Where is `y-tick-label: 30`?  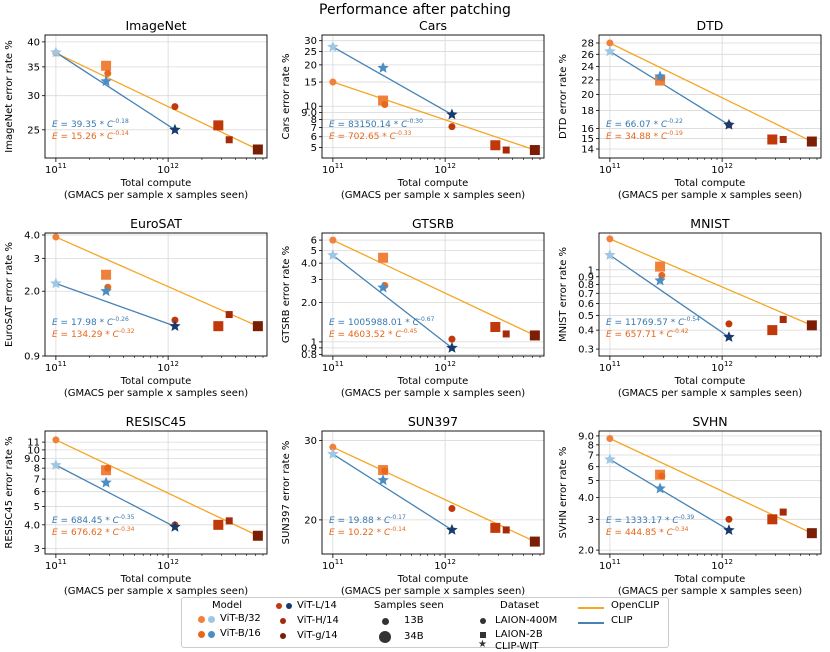 y-tick-label: 30 is located at coordinates (33, 96).